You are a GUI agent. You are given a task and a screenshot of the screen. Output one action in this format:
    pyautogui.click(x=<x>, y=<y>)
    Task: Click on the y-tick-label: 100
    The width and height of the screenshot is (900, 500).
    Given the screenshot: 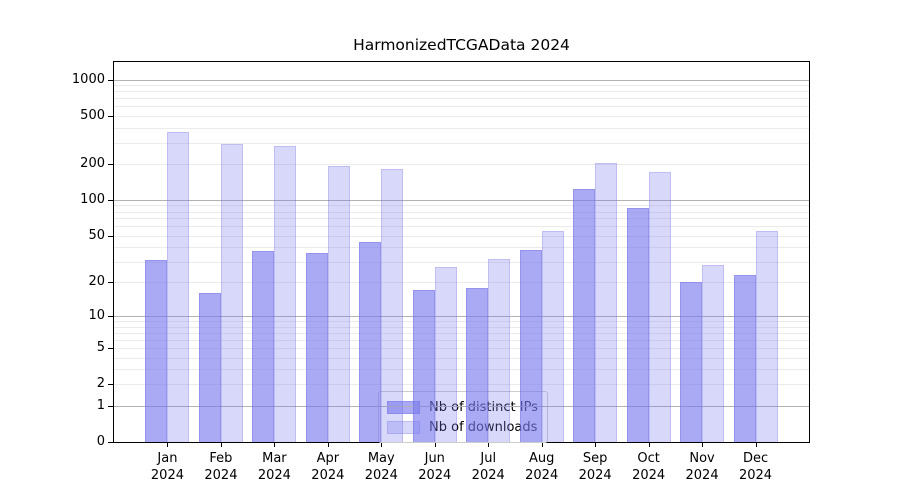 What is the action you would take?
    pyautogui.click(x=92, y=199)
    